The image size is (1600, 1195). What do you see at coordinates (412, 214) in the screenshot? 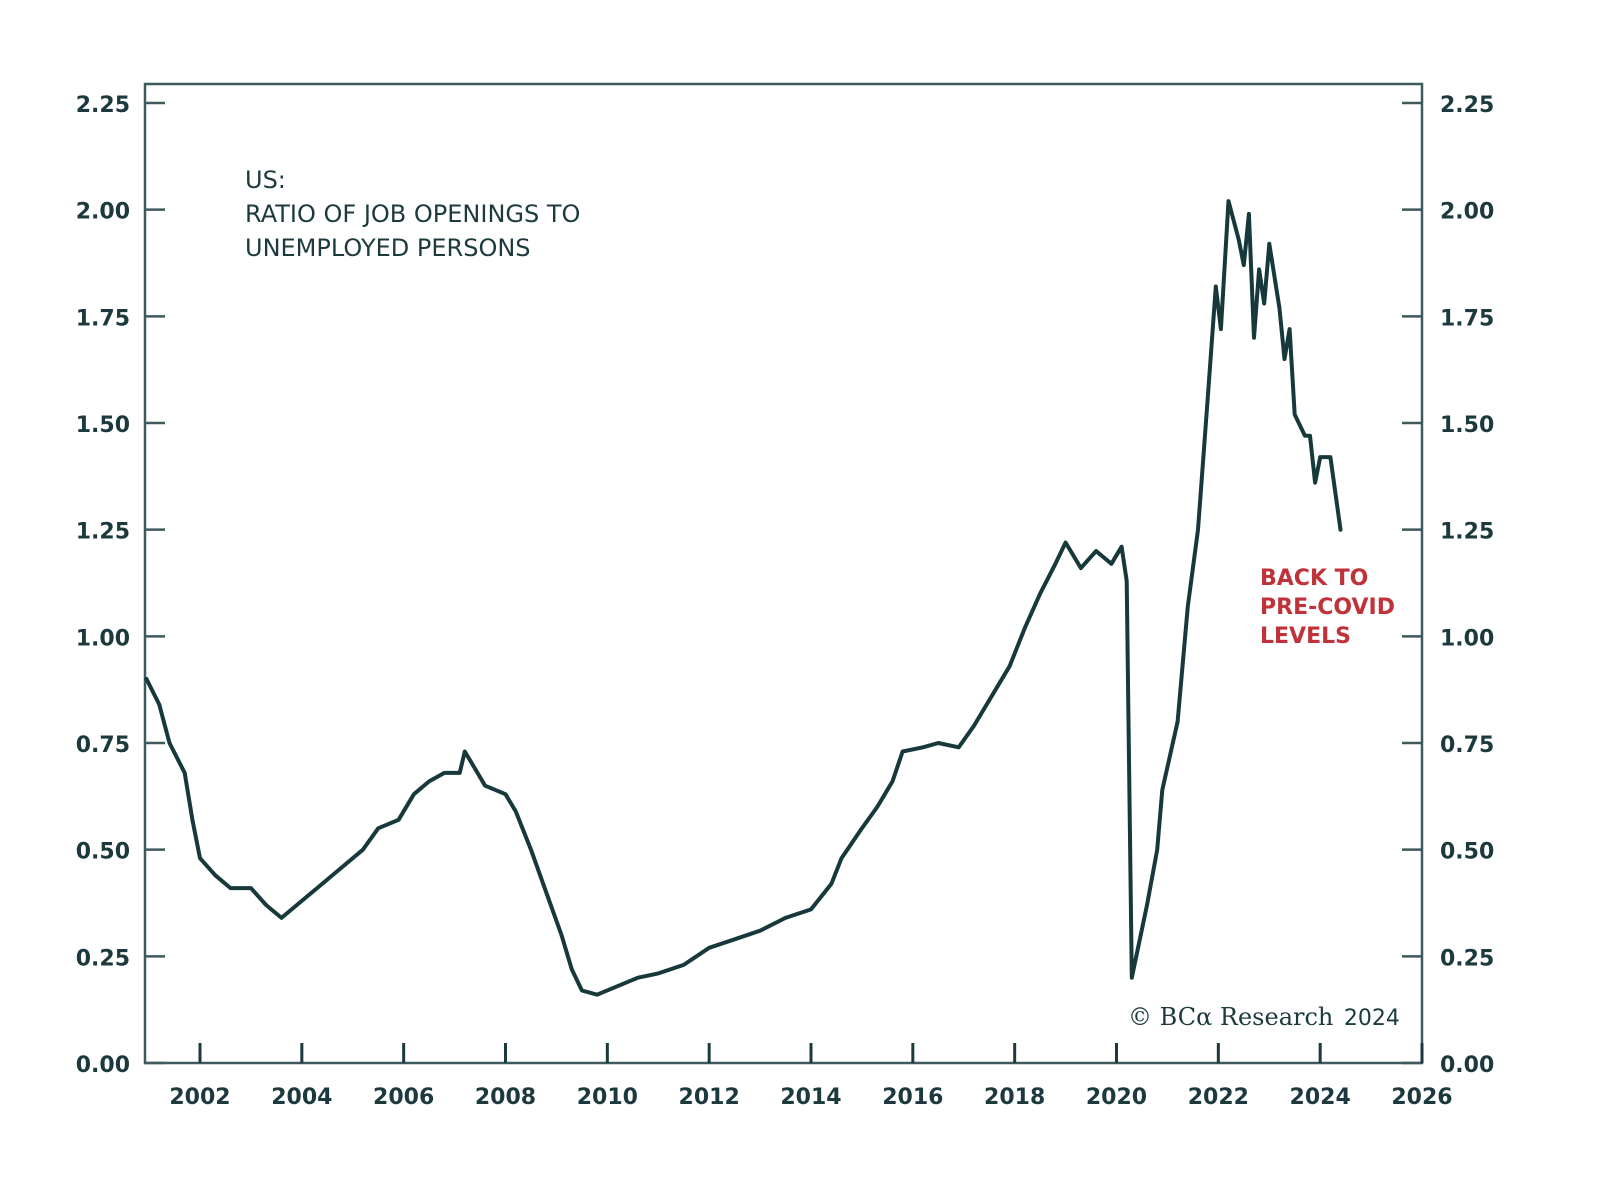
I see `chart-subtitle-line-1: RATIO OF JOB OPENINGS TO` at bounding box center [412, 214].